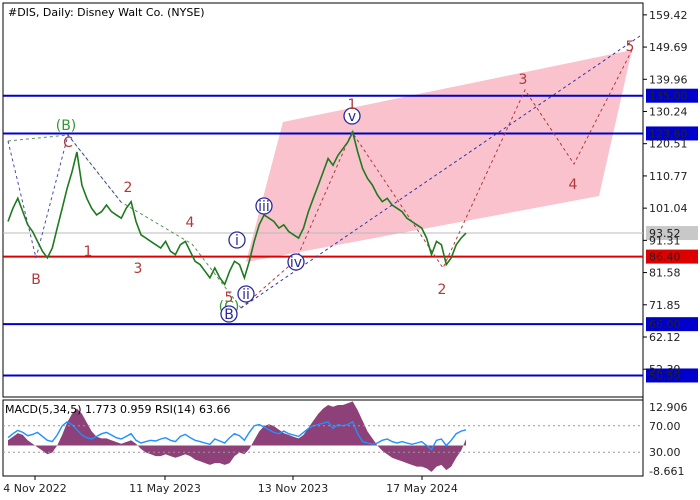 The height and width of the screenshot is (500, 700). I want to click on rsi-level-label: 30.00, so click(665, 452).